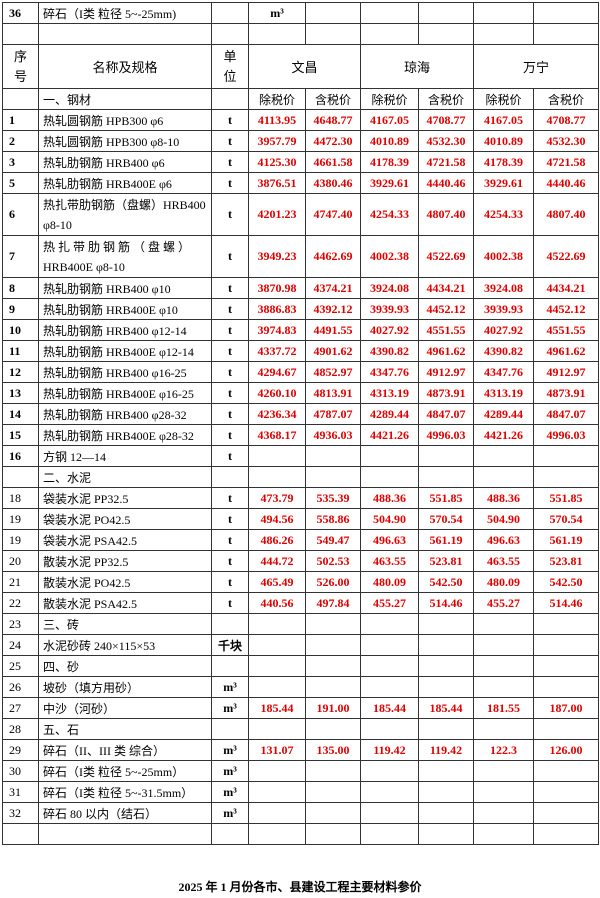 Image resolution: width=600 pixels, height=898 pixels. I want to click on price: 4522.69, so click(566, 256).